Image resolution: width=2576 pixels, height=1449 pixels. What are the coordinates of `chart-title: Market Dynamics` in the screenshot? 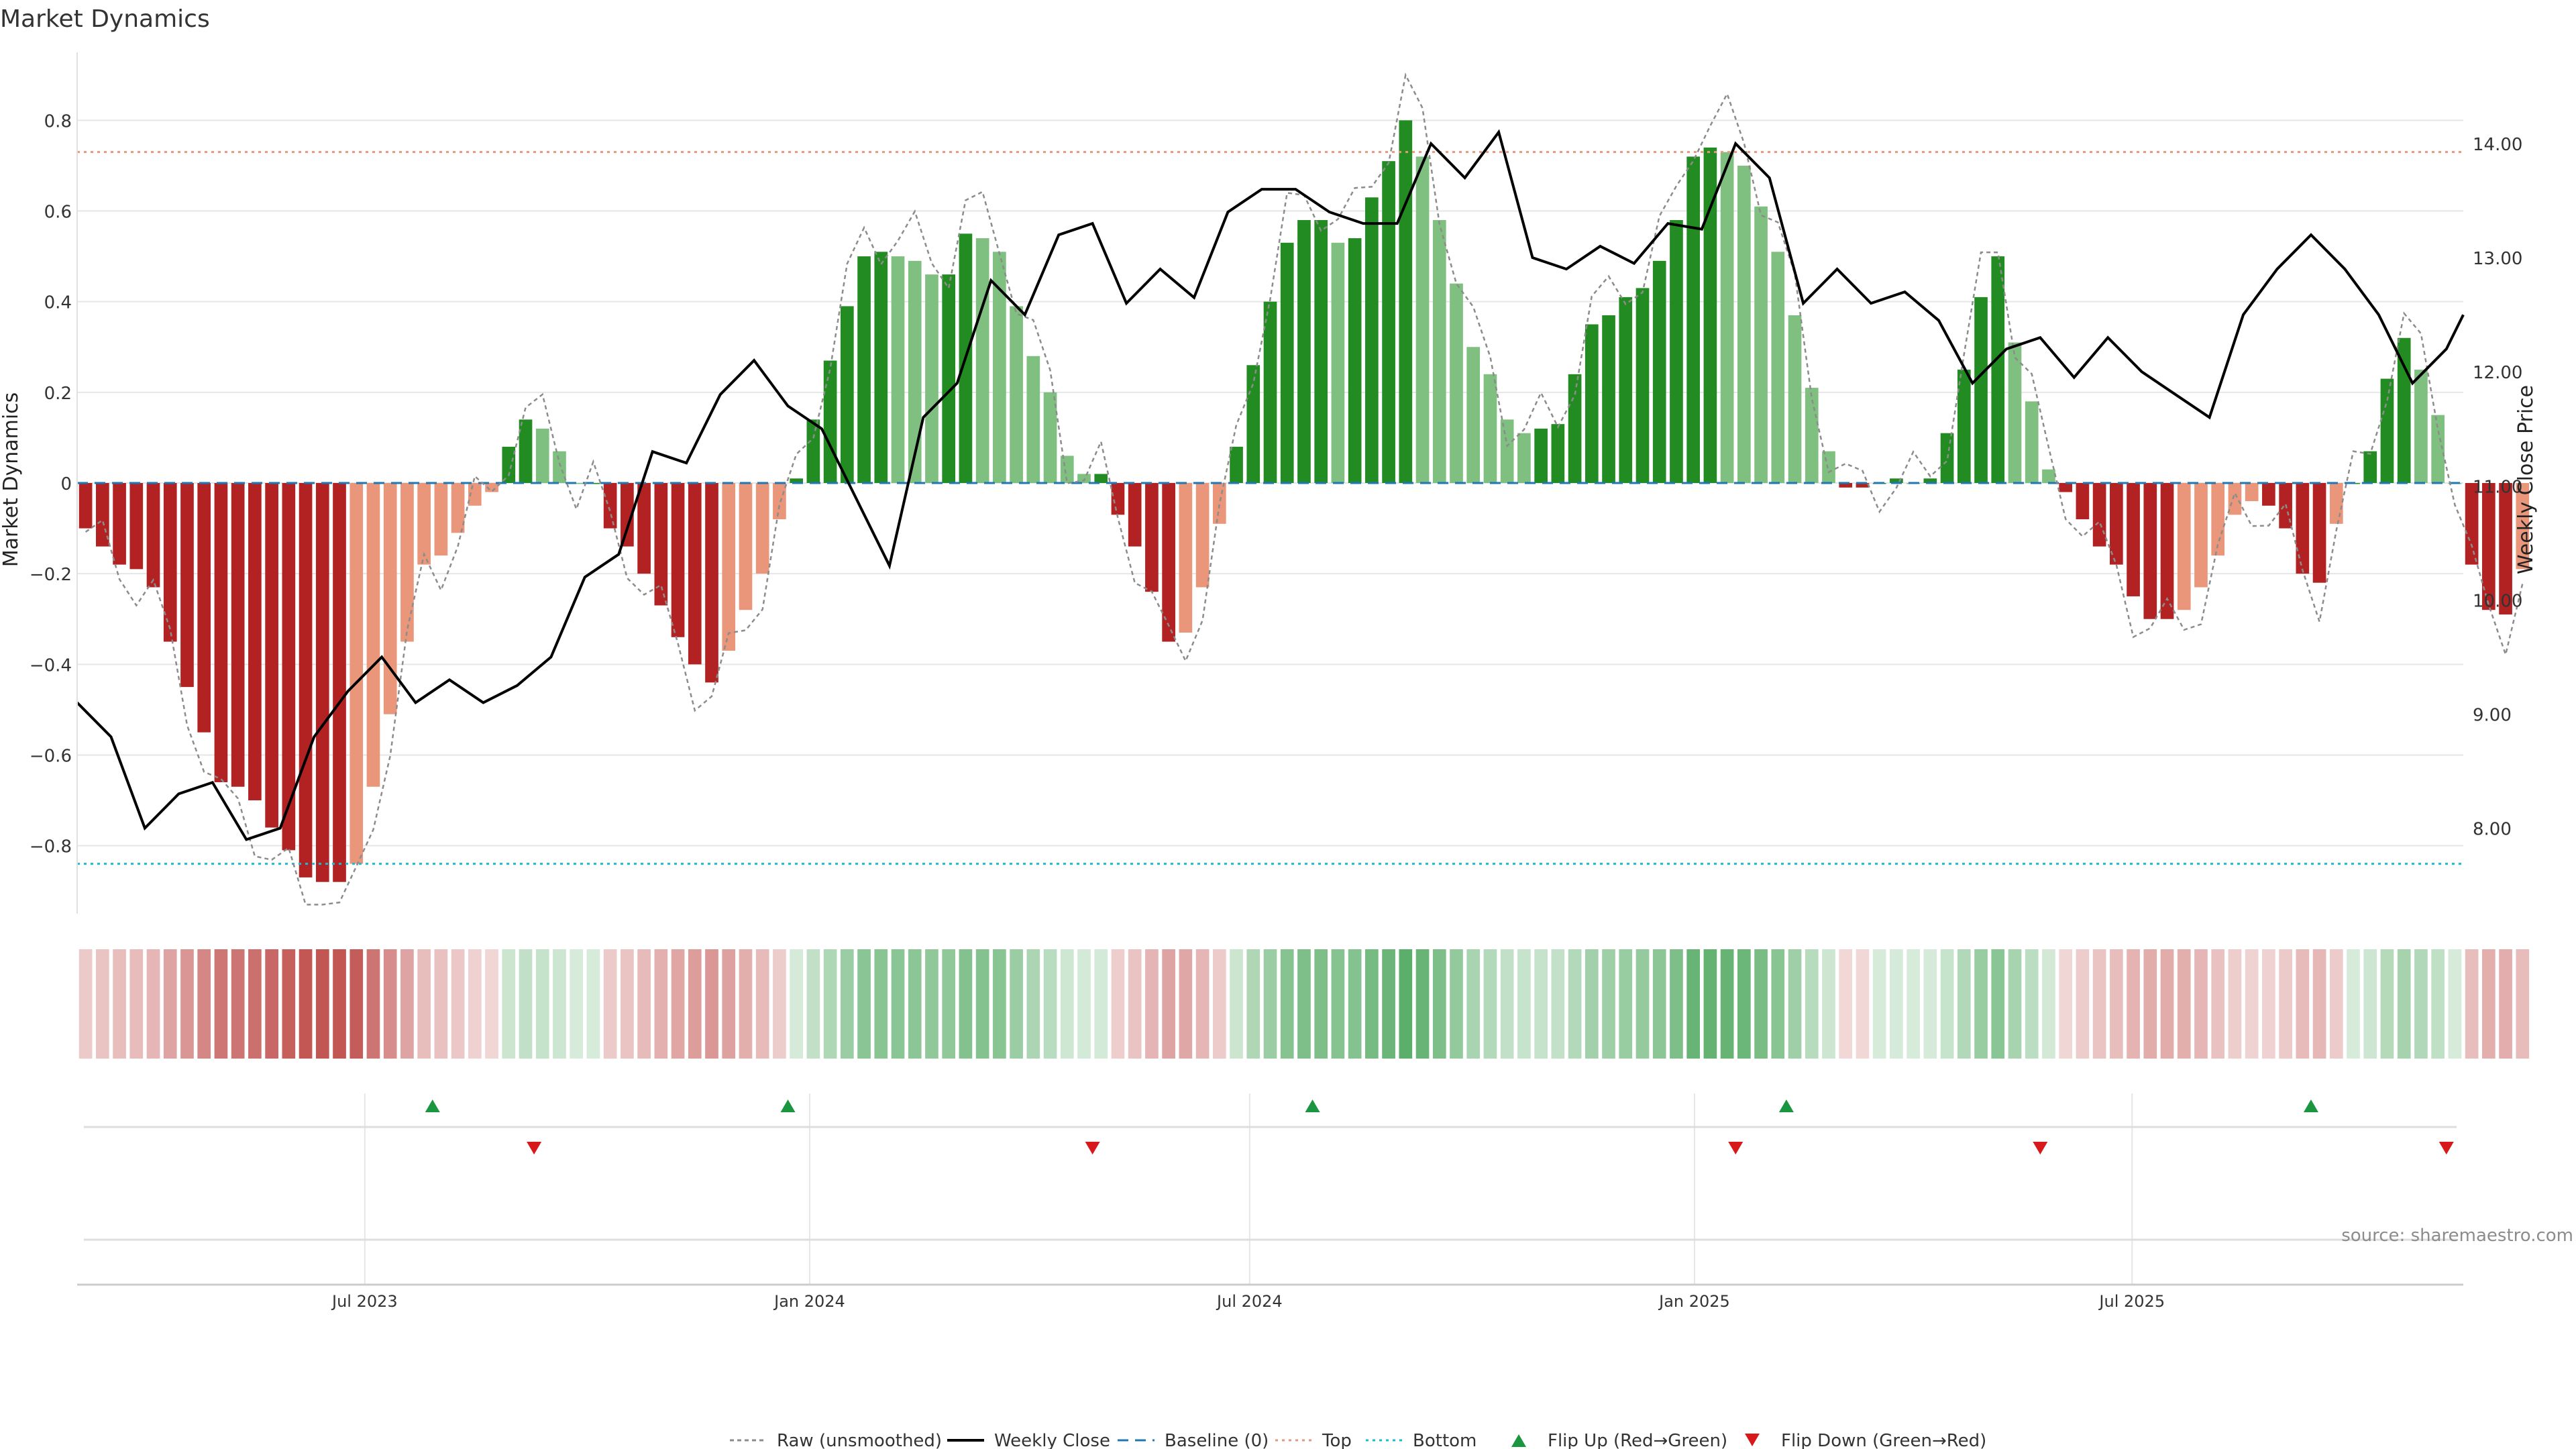 It's located at (105, 19).